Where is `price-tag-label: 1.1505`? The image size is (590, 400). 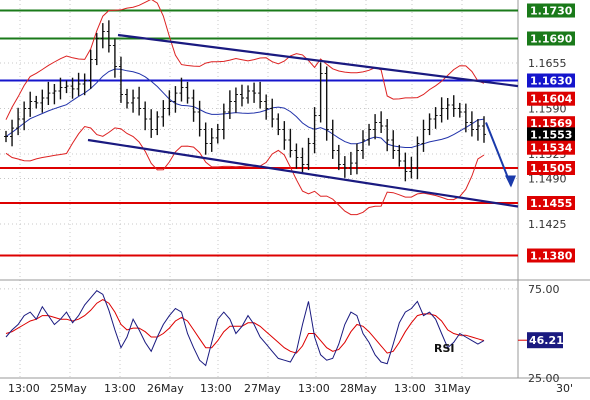
price-tag-label: 1.1505 is located at coordinates (551, 168).